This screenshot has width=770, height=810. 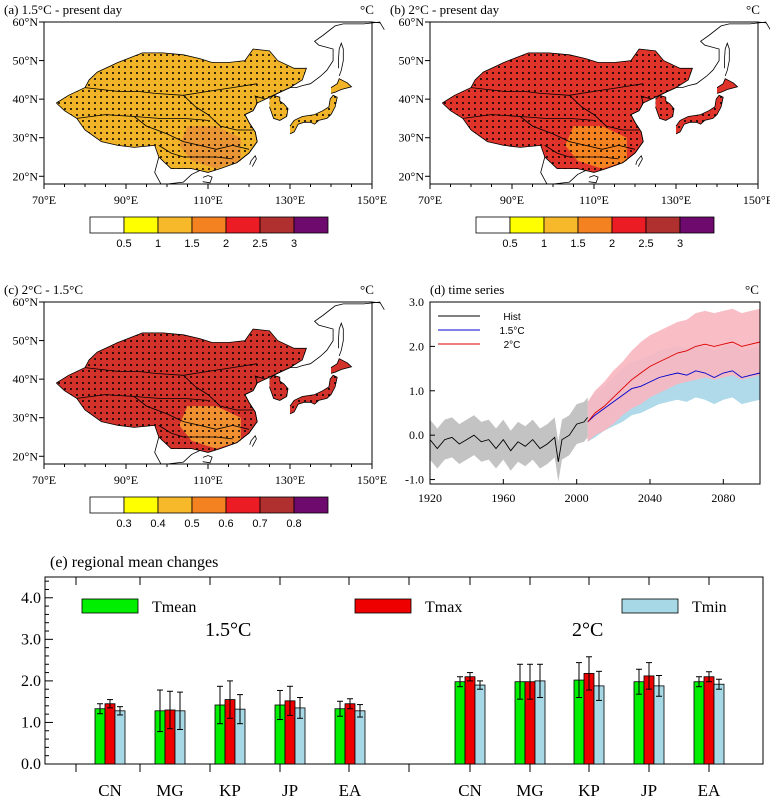 I want to click on bar-g2-tmax, so click(x=709, y=720).